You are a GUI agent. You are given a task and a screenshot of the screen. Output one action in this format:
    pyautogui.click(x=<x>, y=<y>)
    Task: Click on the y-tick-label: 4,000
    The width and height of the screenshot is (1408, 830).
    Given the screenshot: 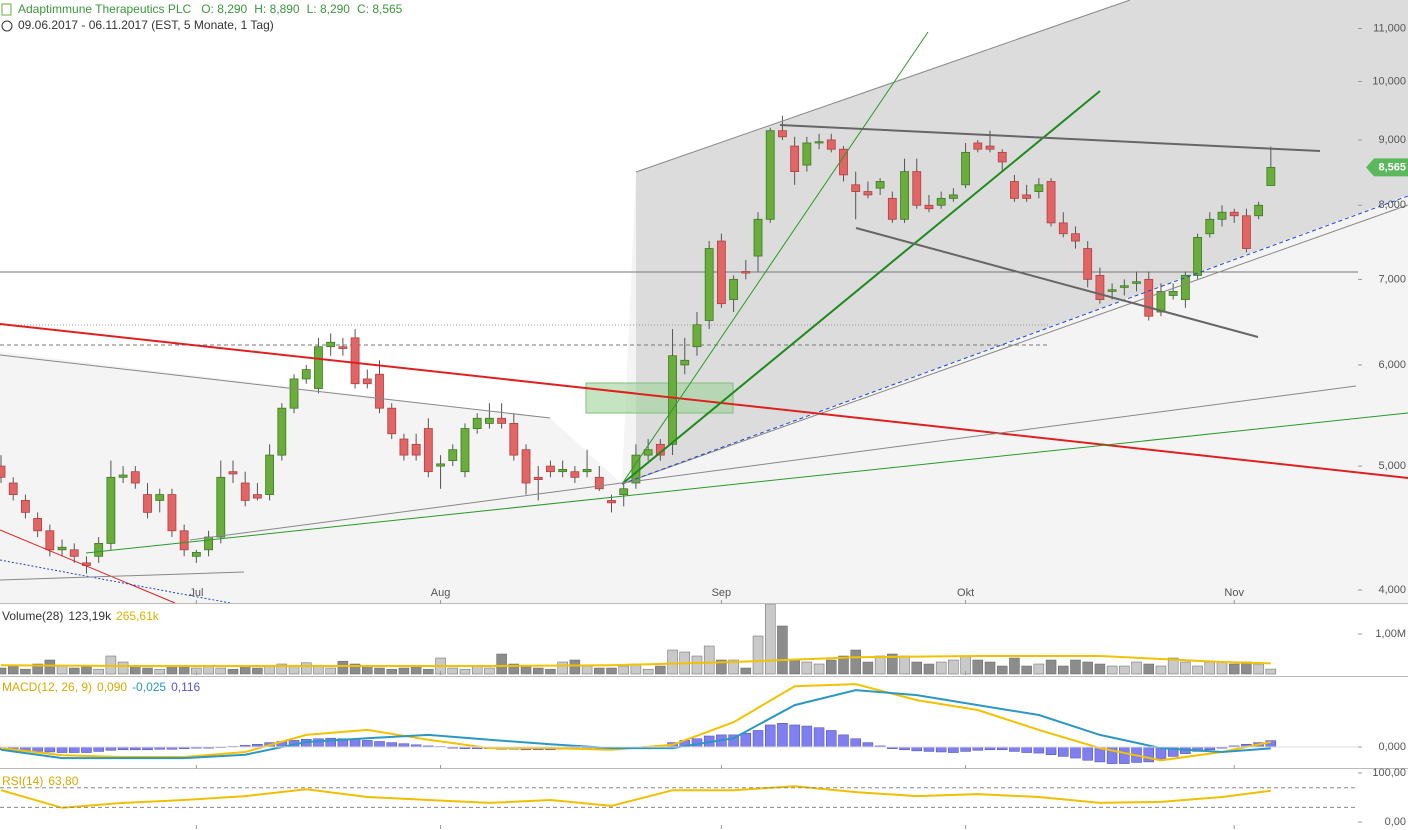 What is the action you would take?
    pyautogui.click(x=1392, y=590)
    